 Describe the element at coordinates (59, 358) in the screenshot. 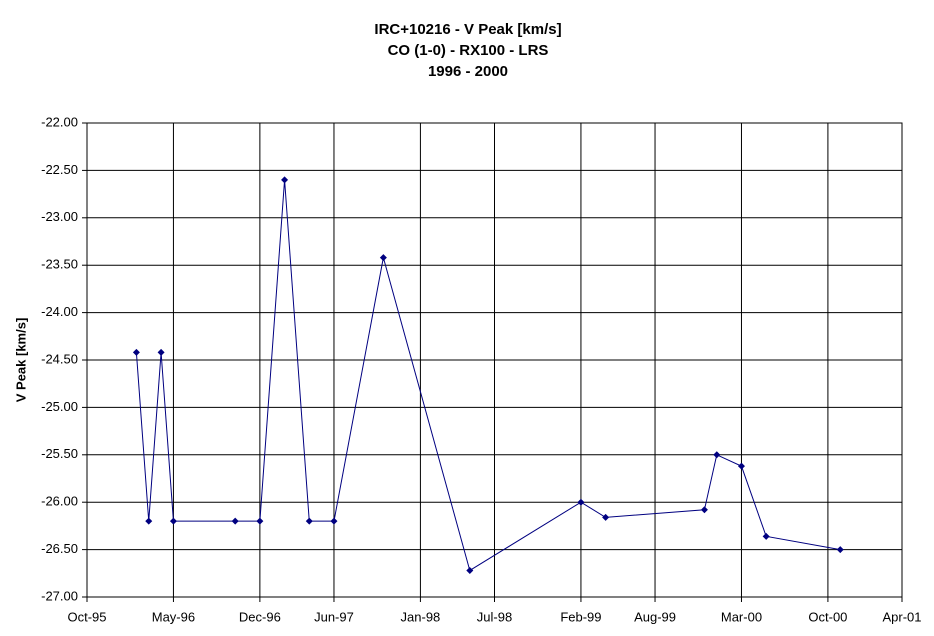

I see `y-tick-label: -24.50` at that location.